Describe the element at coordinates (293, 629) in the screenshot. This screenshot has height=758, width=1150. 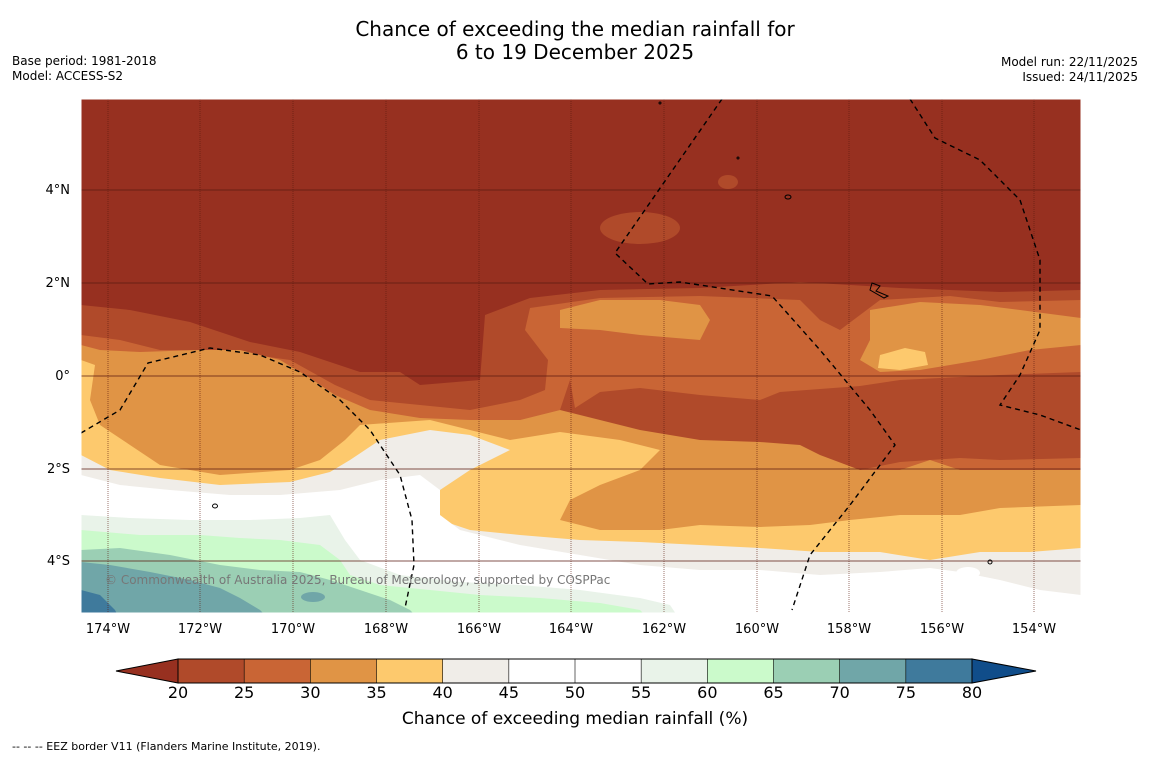
I see `lon-label-170w: 170°W` at that location.